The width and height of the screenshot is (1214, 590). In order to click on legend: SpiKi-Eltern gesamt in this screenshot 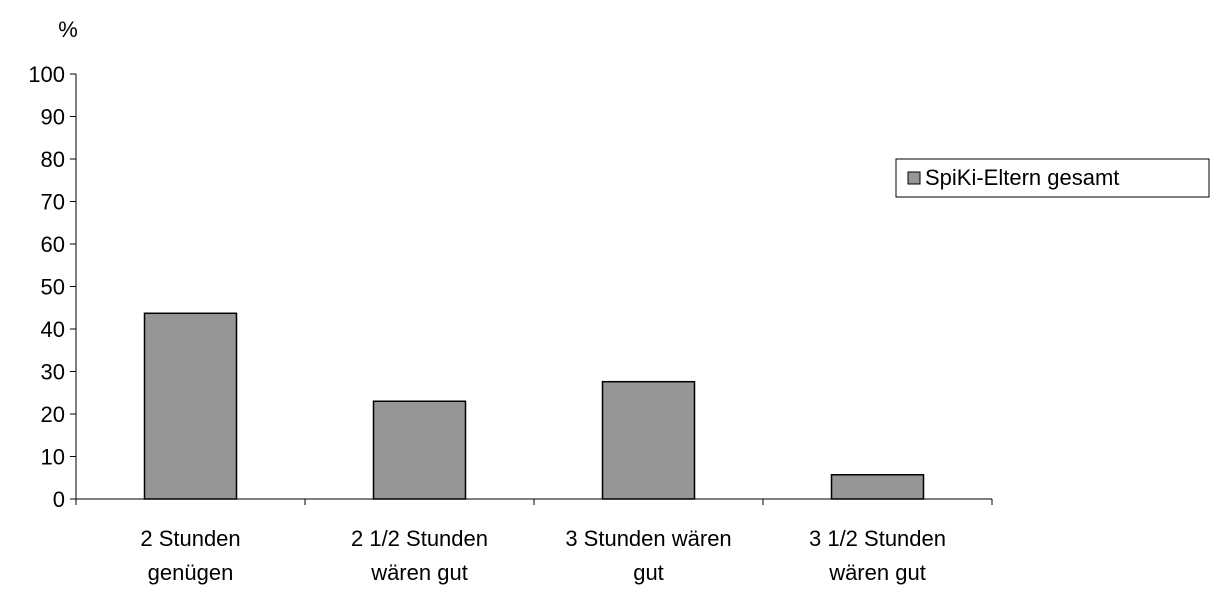, I will do `click(1052, 178)`.